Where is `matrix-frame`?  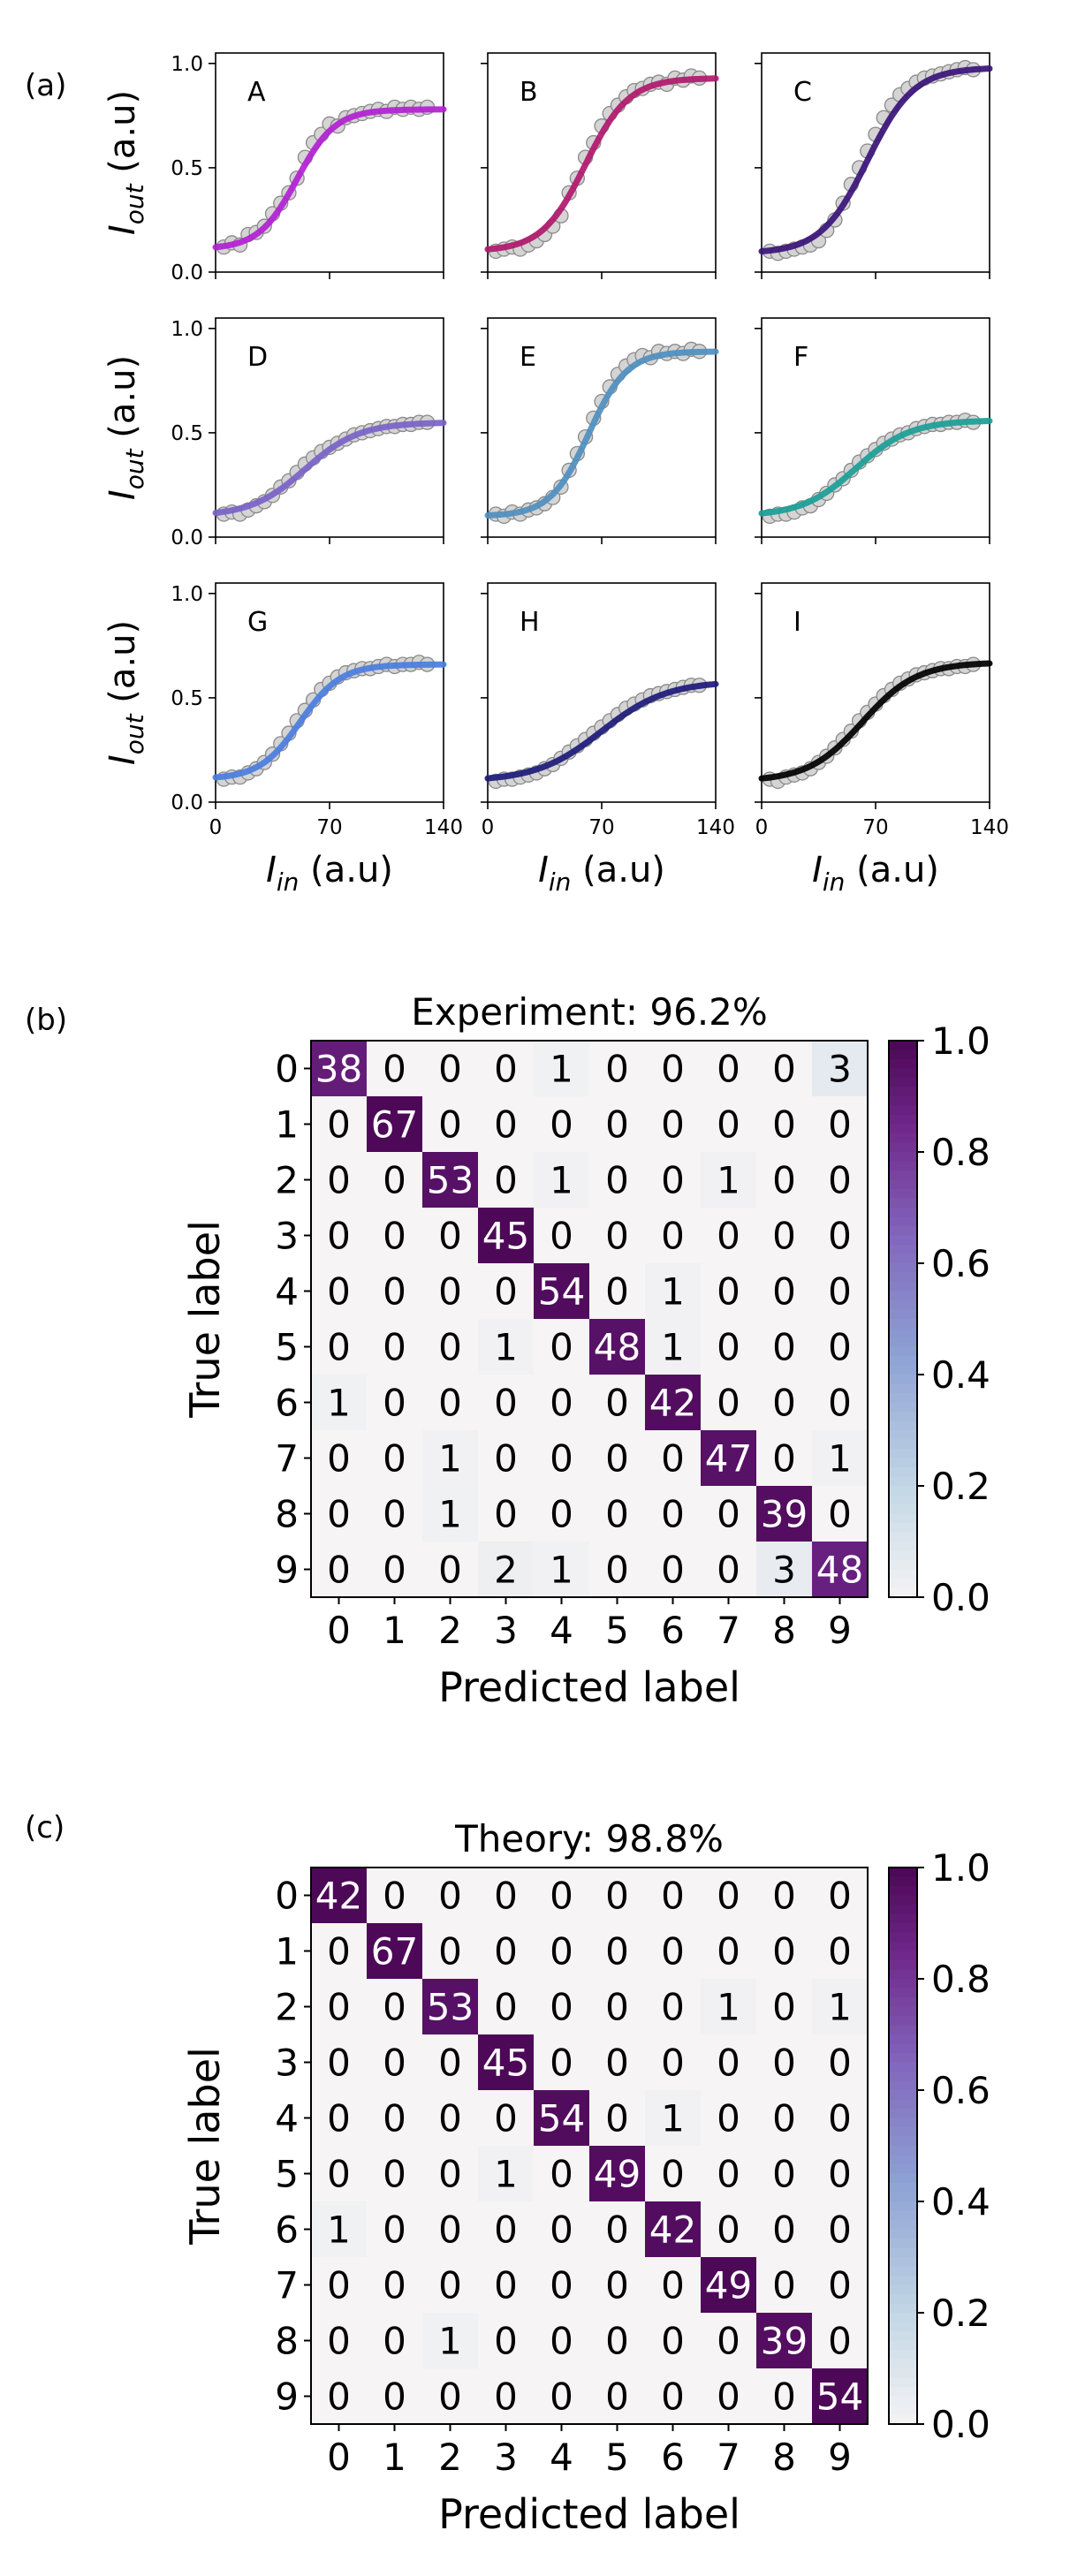 matrix-frame is located at coordinates (589, 2146).